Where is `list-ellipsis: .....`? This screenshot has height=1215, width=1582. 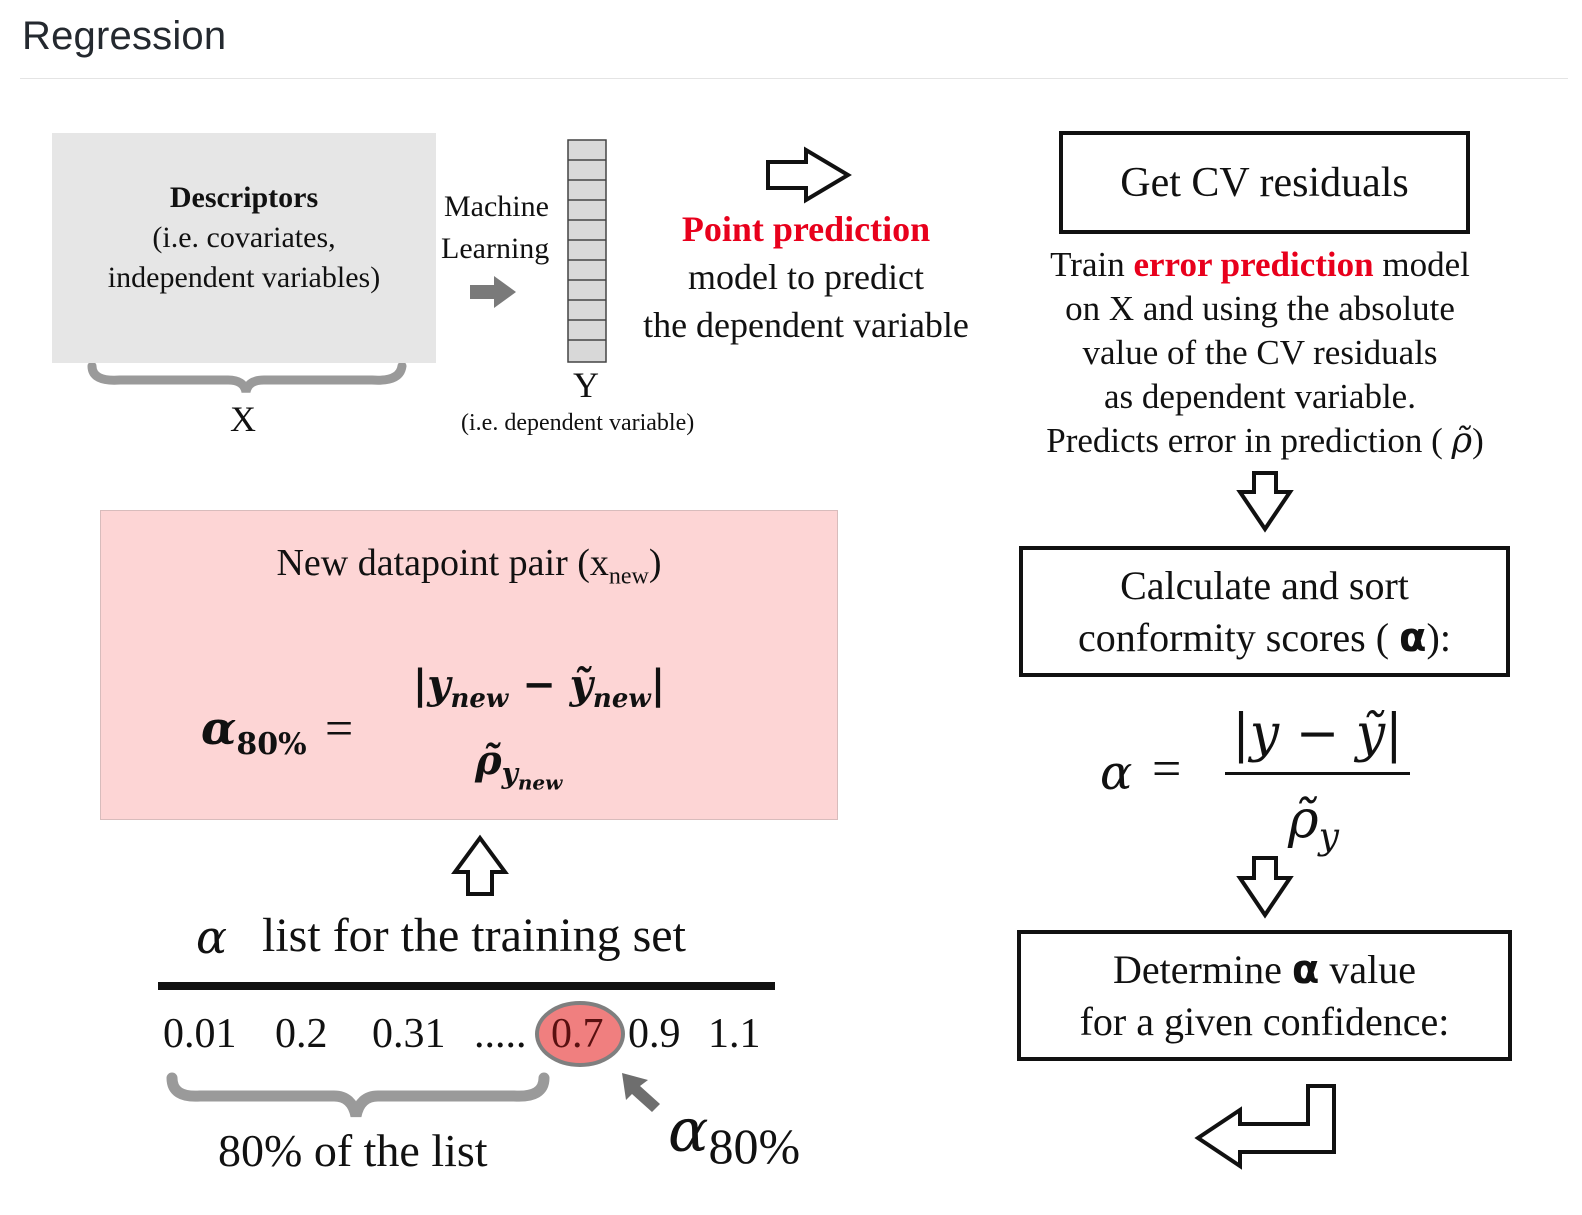
list-ellipsis: ..... is located at coordinates (500, 1034).